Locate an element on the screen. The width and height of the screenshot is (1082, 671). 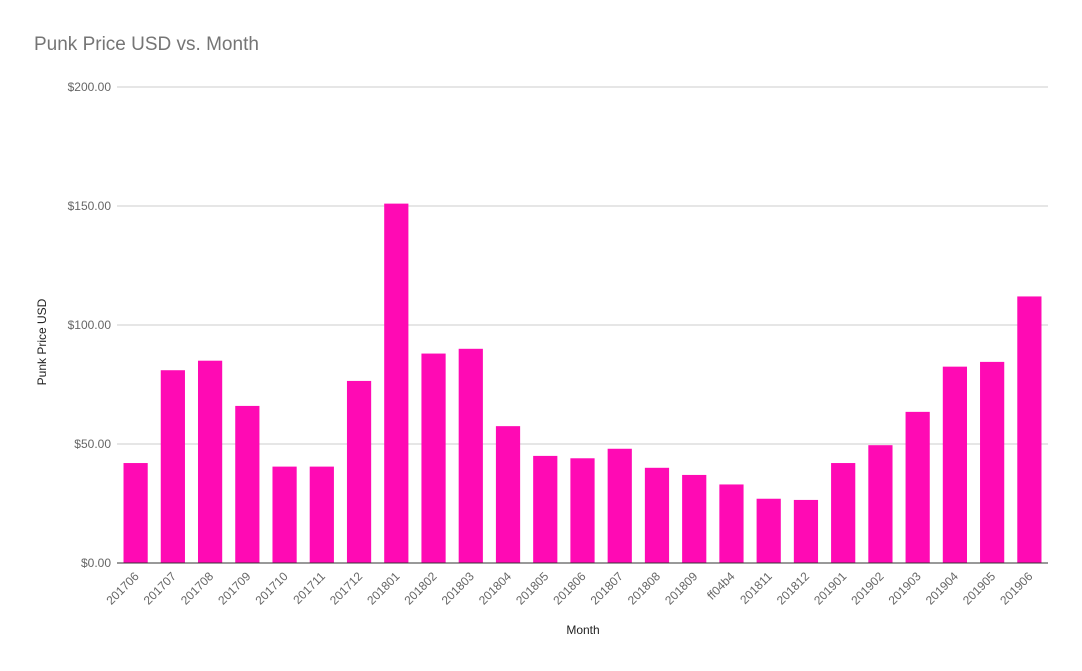
y-tick-labels: $0.00 $50.00 $100.00 $150.00 $200.00 is located at coordinates (90, 325).